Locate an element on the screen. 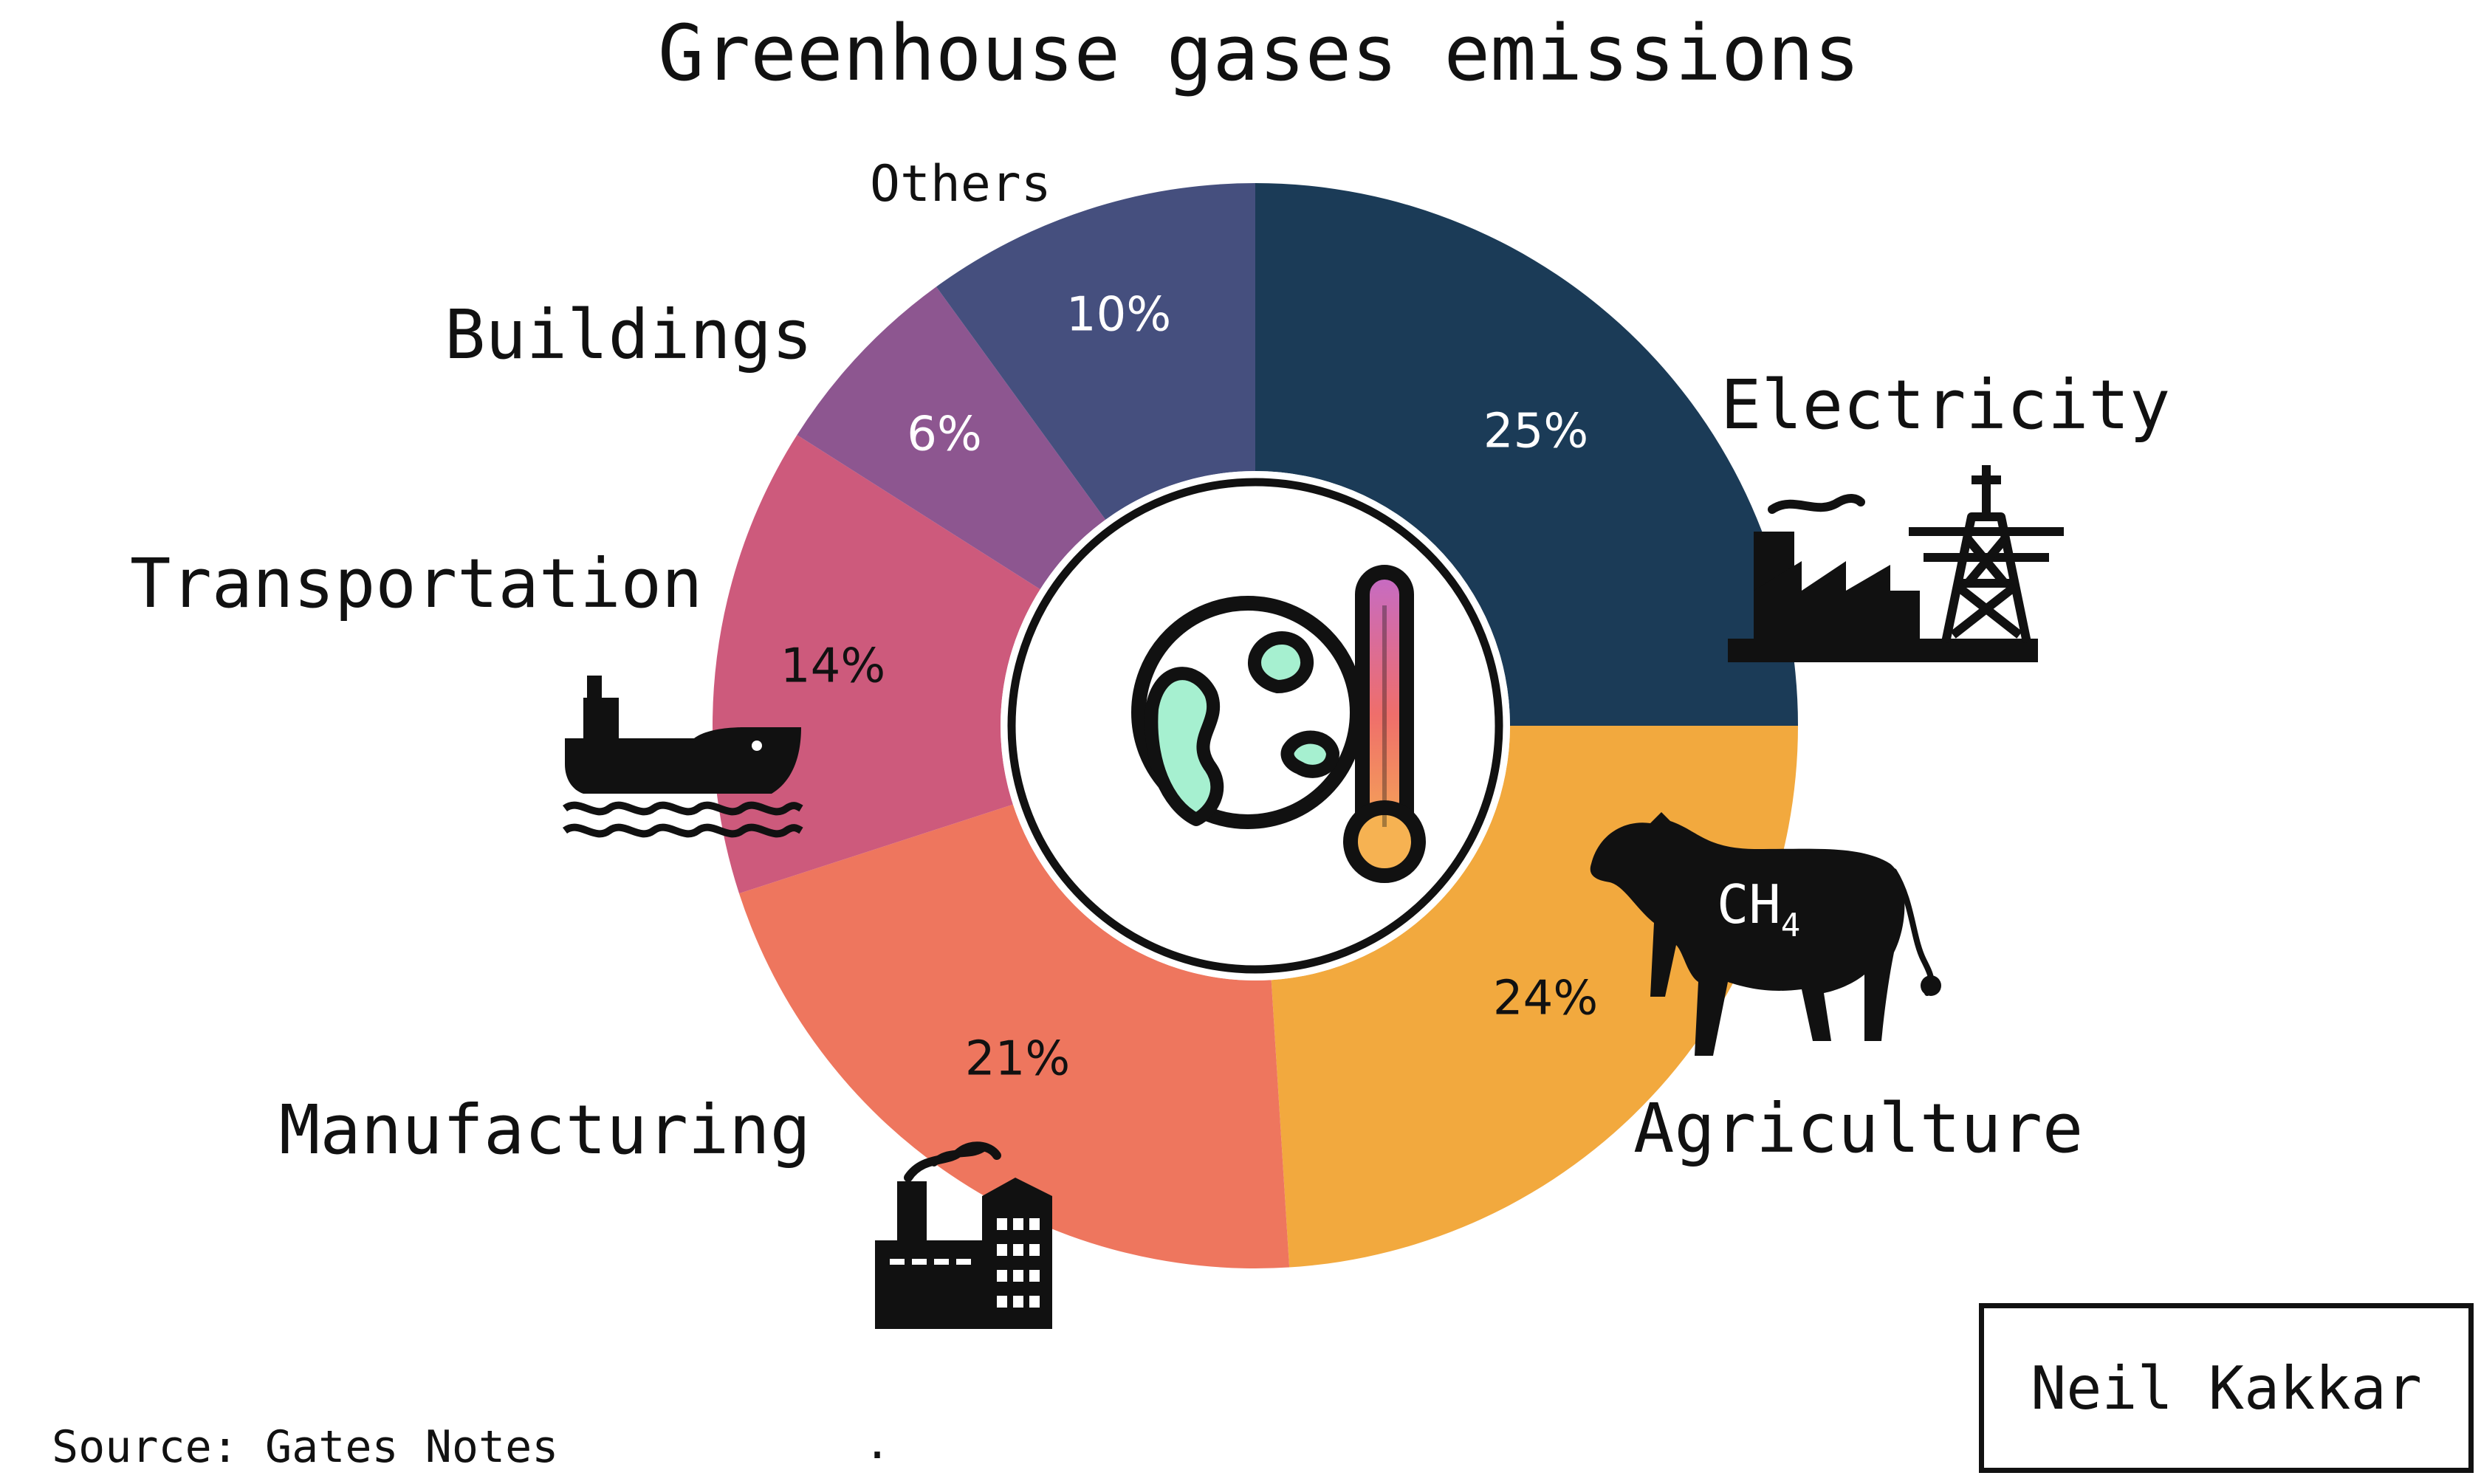  source-note: Source: Gates Notes is located at coordinates (305, 1447).